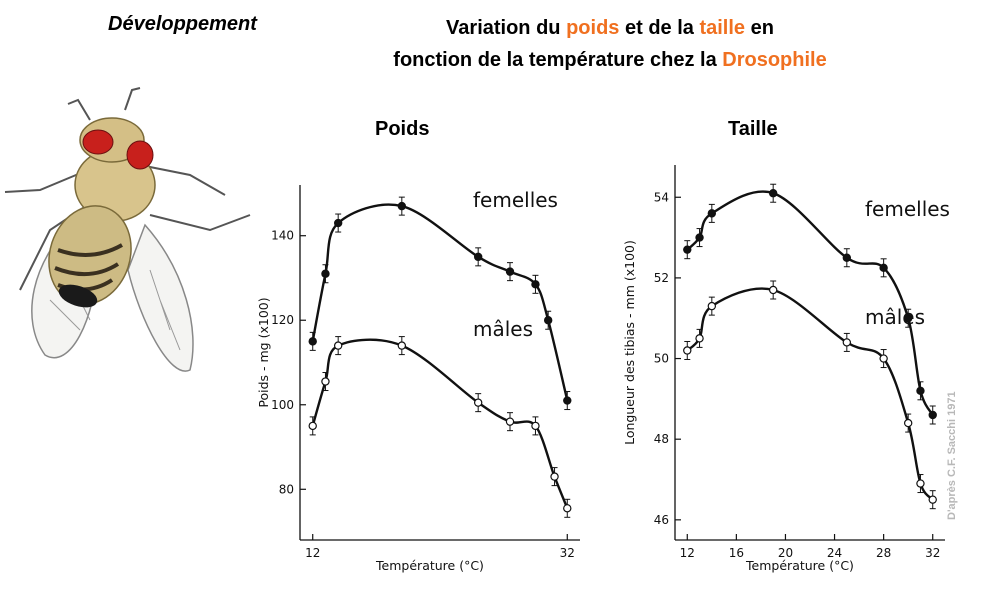 The width and height of the screenshot is (983, 599). What do you see at coordinates (629, 342) in the screenshot?
I see `y-axis-label: Longueur des tibias - mm (x100)` at bounding box center [629, 342].